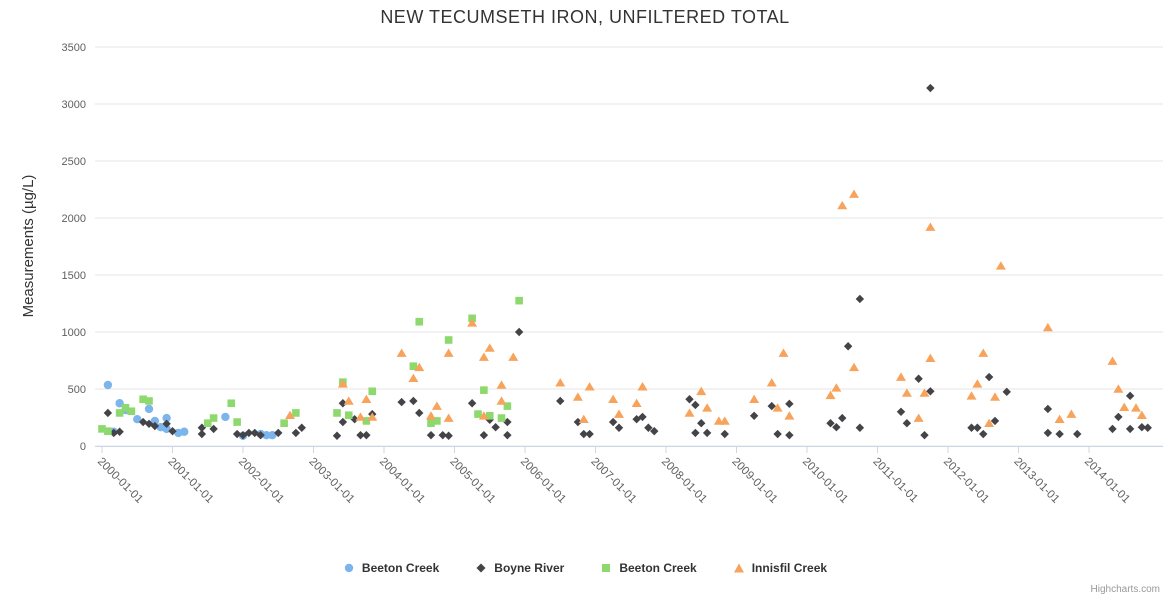 The width and height of the screenshot is (1170, 600). What do you see at coordinates (391, 568) in the screenshot?
I see `legend-item-beeton-creek: Beeton Creek` at bounding box center [391, 568].